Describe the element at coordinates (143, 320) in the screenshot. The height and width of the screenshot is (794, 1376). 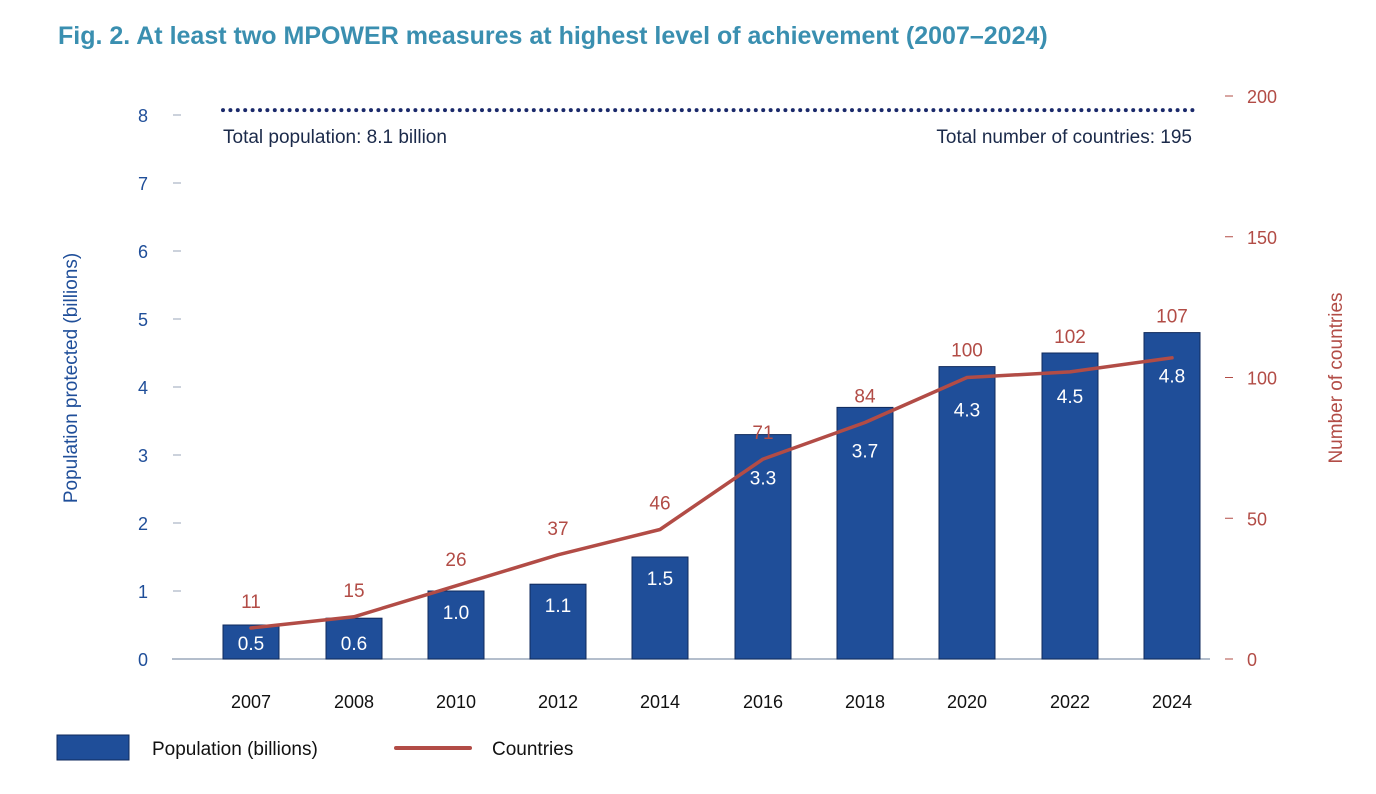
I see `y-left-tick-label: 5` at that location.